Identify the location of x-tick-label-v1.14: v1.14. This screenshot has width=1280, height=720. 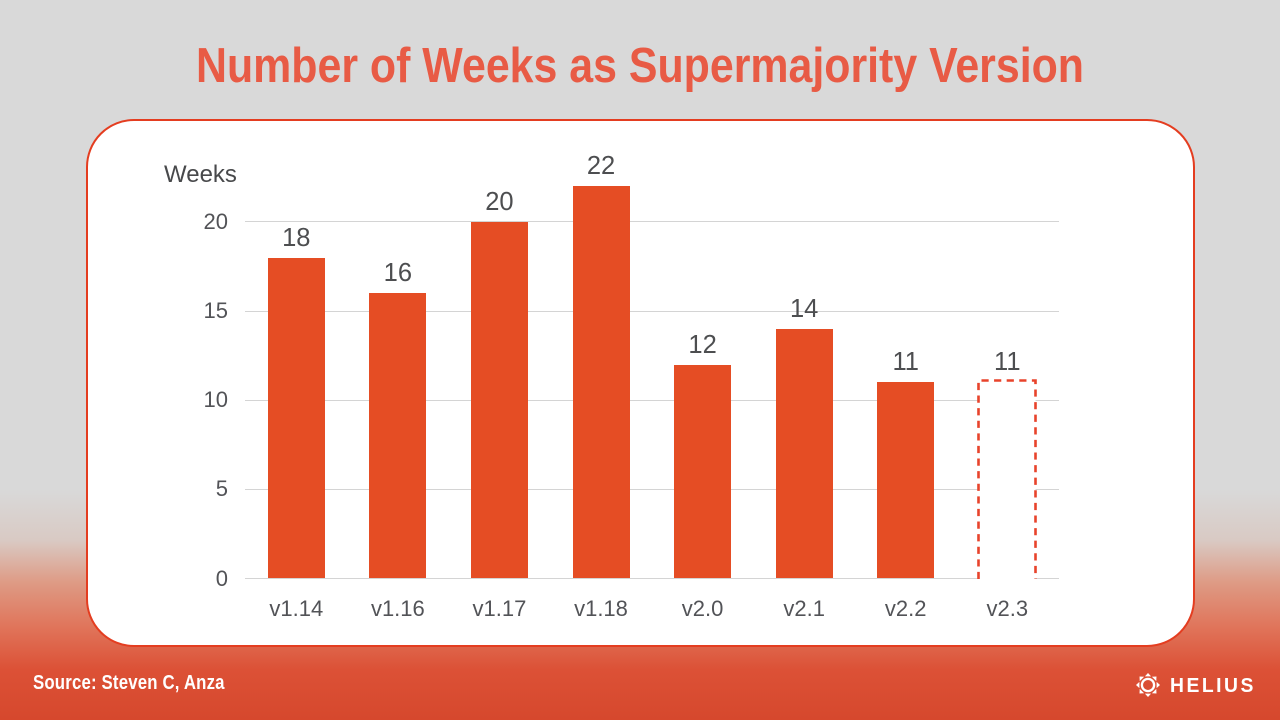
(296, 608).